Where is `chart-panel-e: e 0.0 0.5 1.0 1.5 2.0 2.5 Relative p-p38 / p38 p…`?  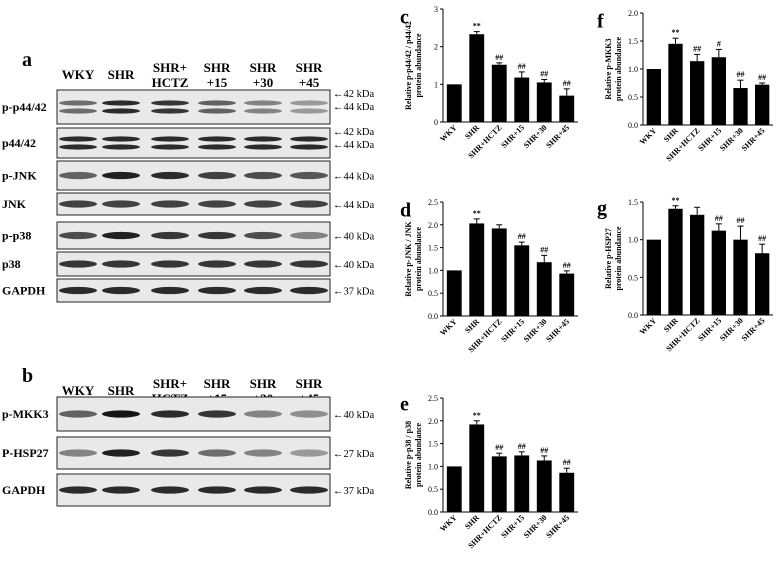 chart-panel-e: e 0.0 0.5 1.0 1.5 2.0 2.5 Relative p-p38 / p38 p… is located at coordinates (489, 472).